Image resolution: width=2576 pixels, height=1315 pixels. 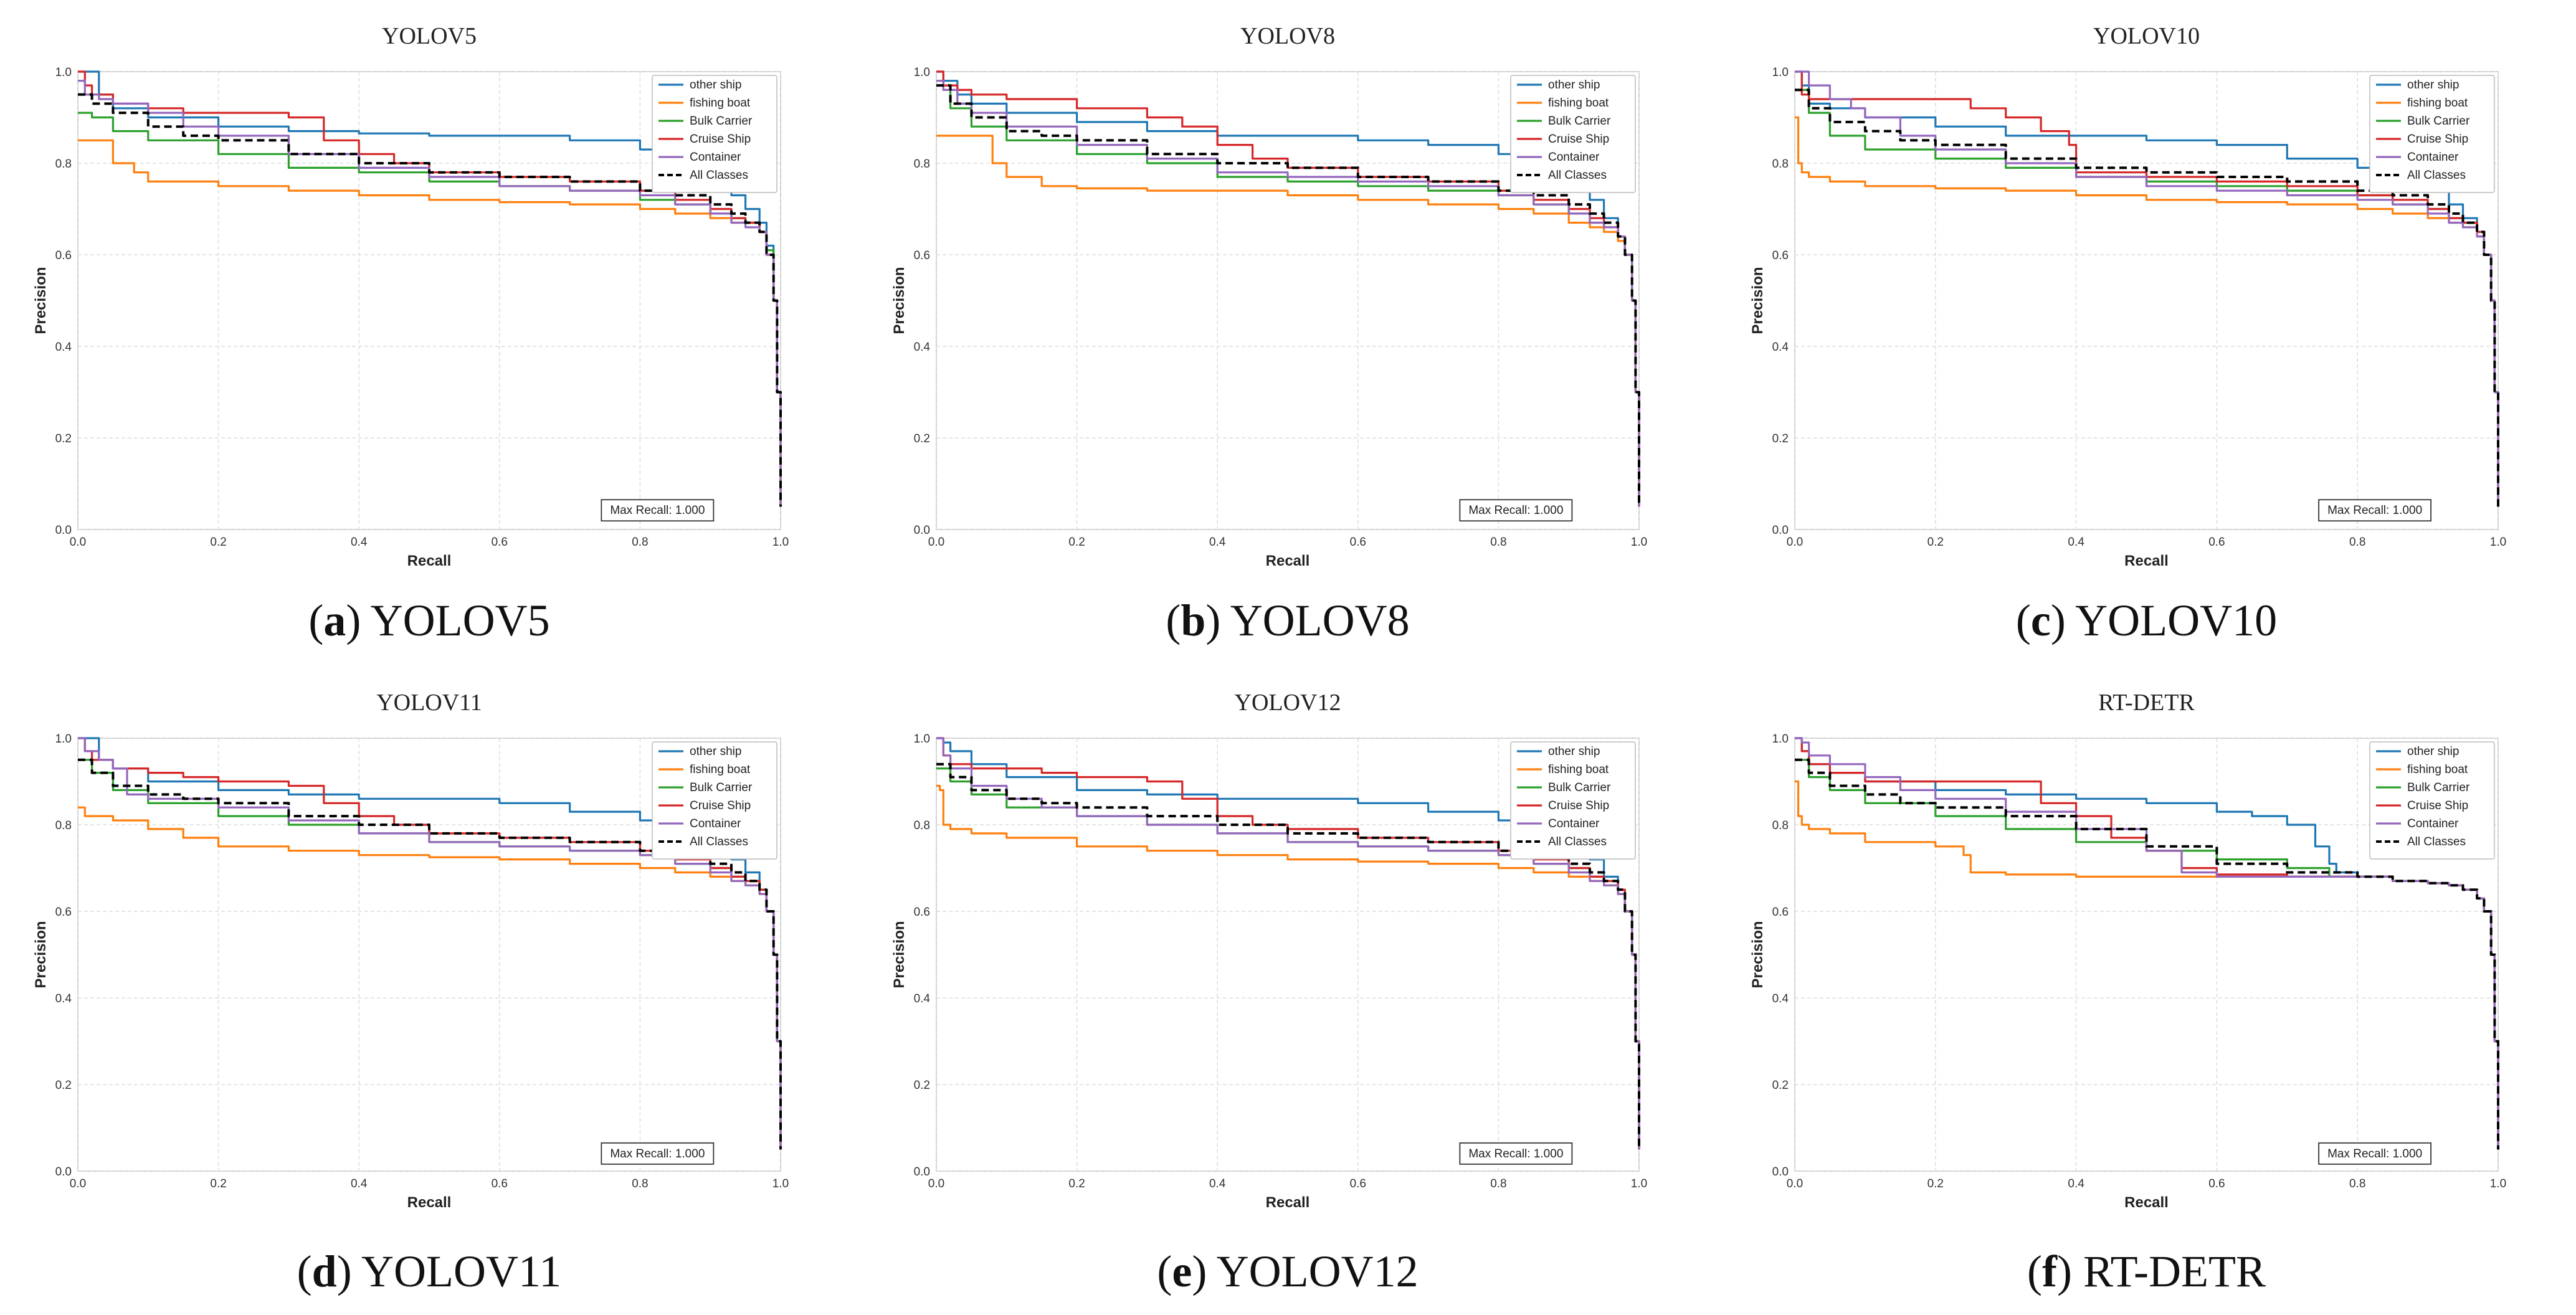 What do you see at coordinates (1288, 1271) in the screenshot?
I see `panel-caption: (e) YOLOV12` at bounding box center [1288, 1271].